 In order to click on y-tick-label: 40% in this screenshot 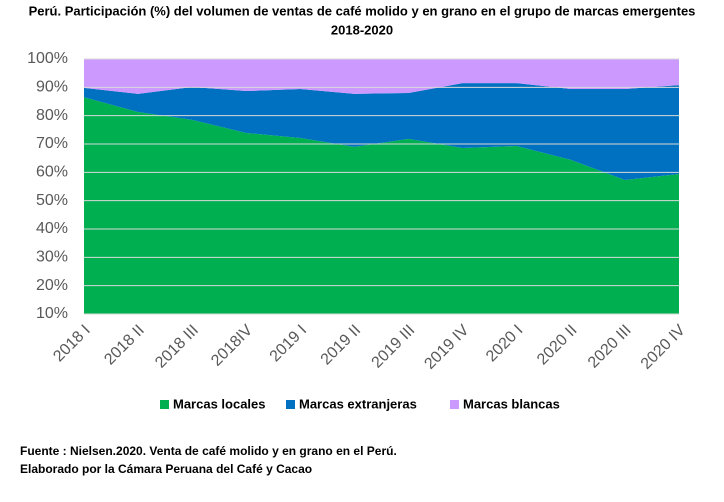, I will do `click(52, 228)`.